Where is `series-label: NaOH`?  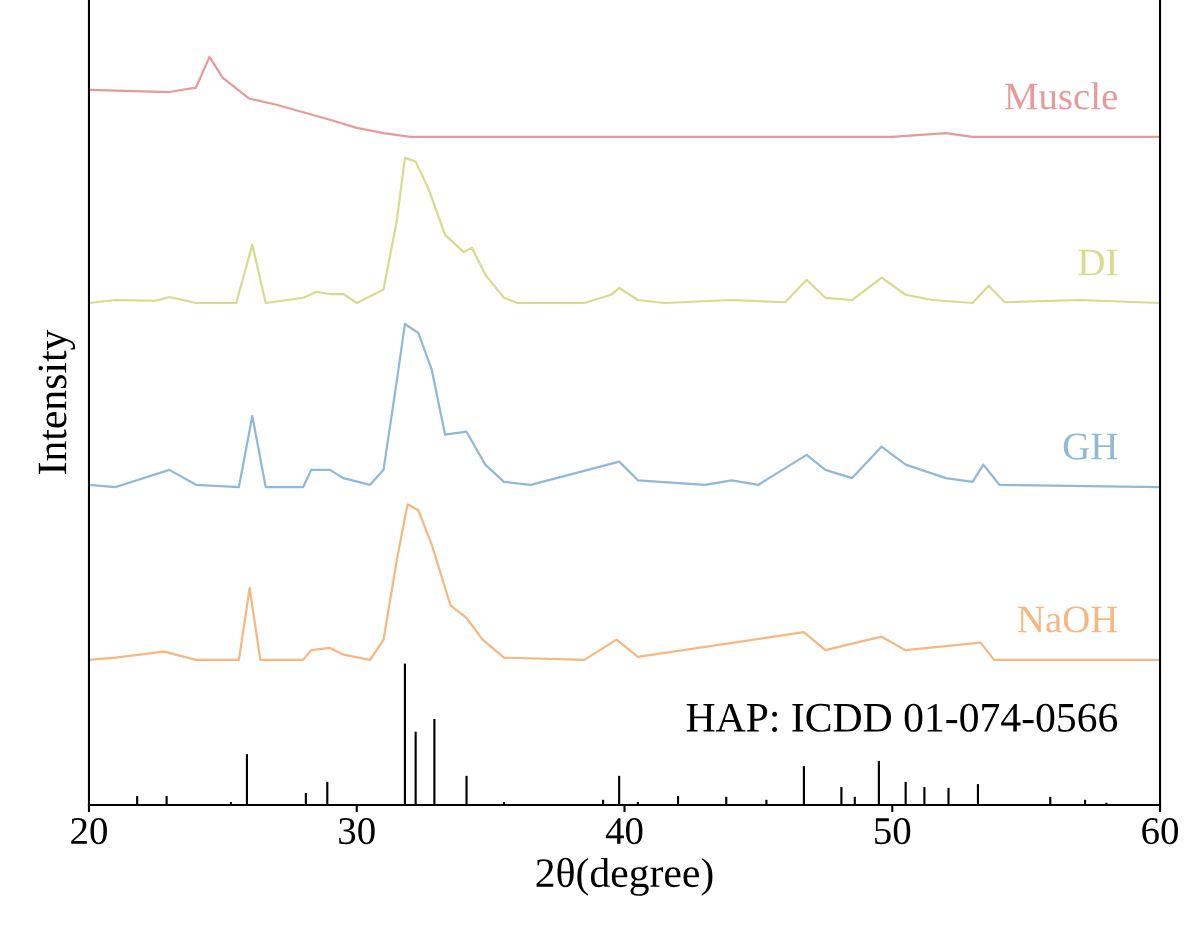 series-label: NaOH is located at coordinates (1067, 619).